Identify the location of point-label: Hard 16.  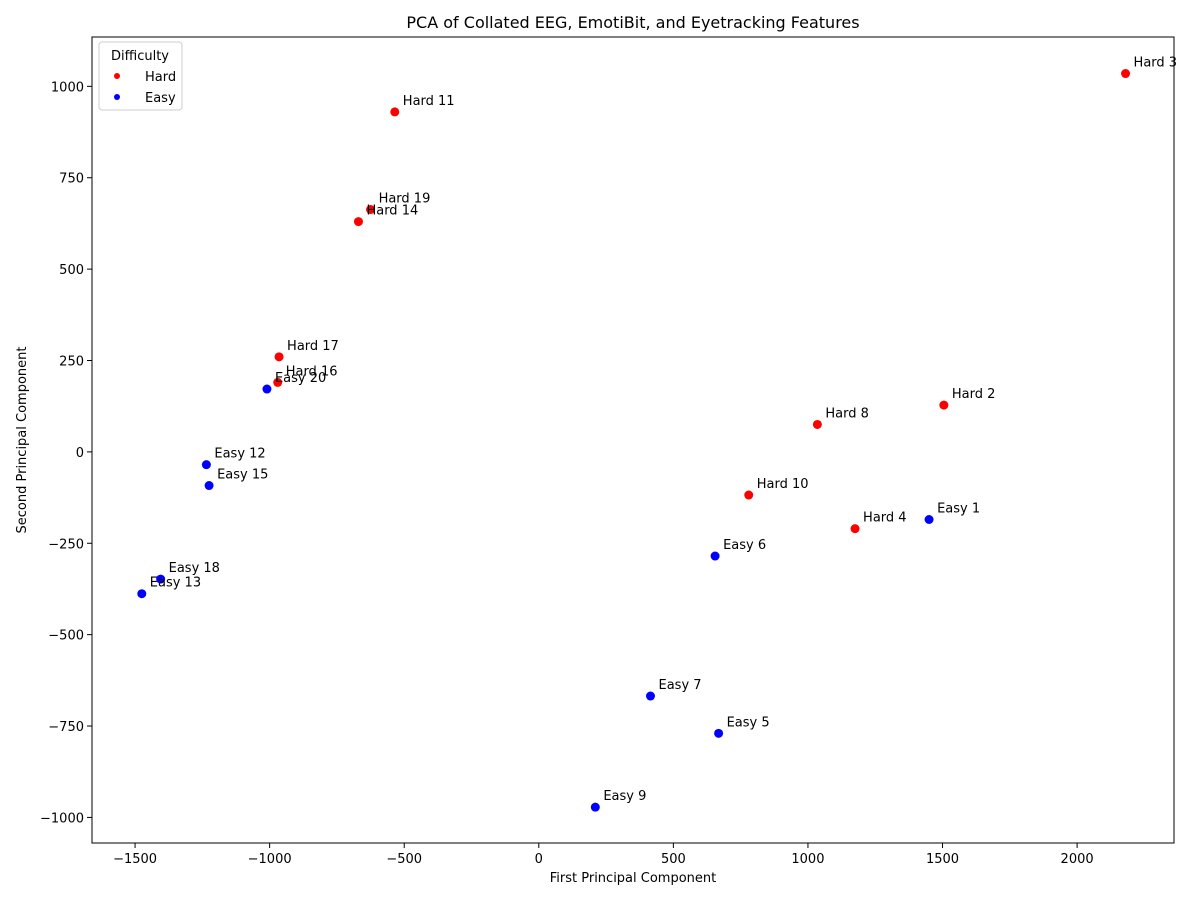
(312, 371).